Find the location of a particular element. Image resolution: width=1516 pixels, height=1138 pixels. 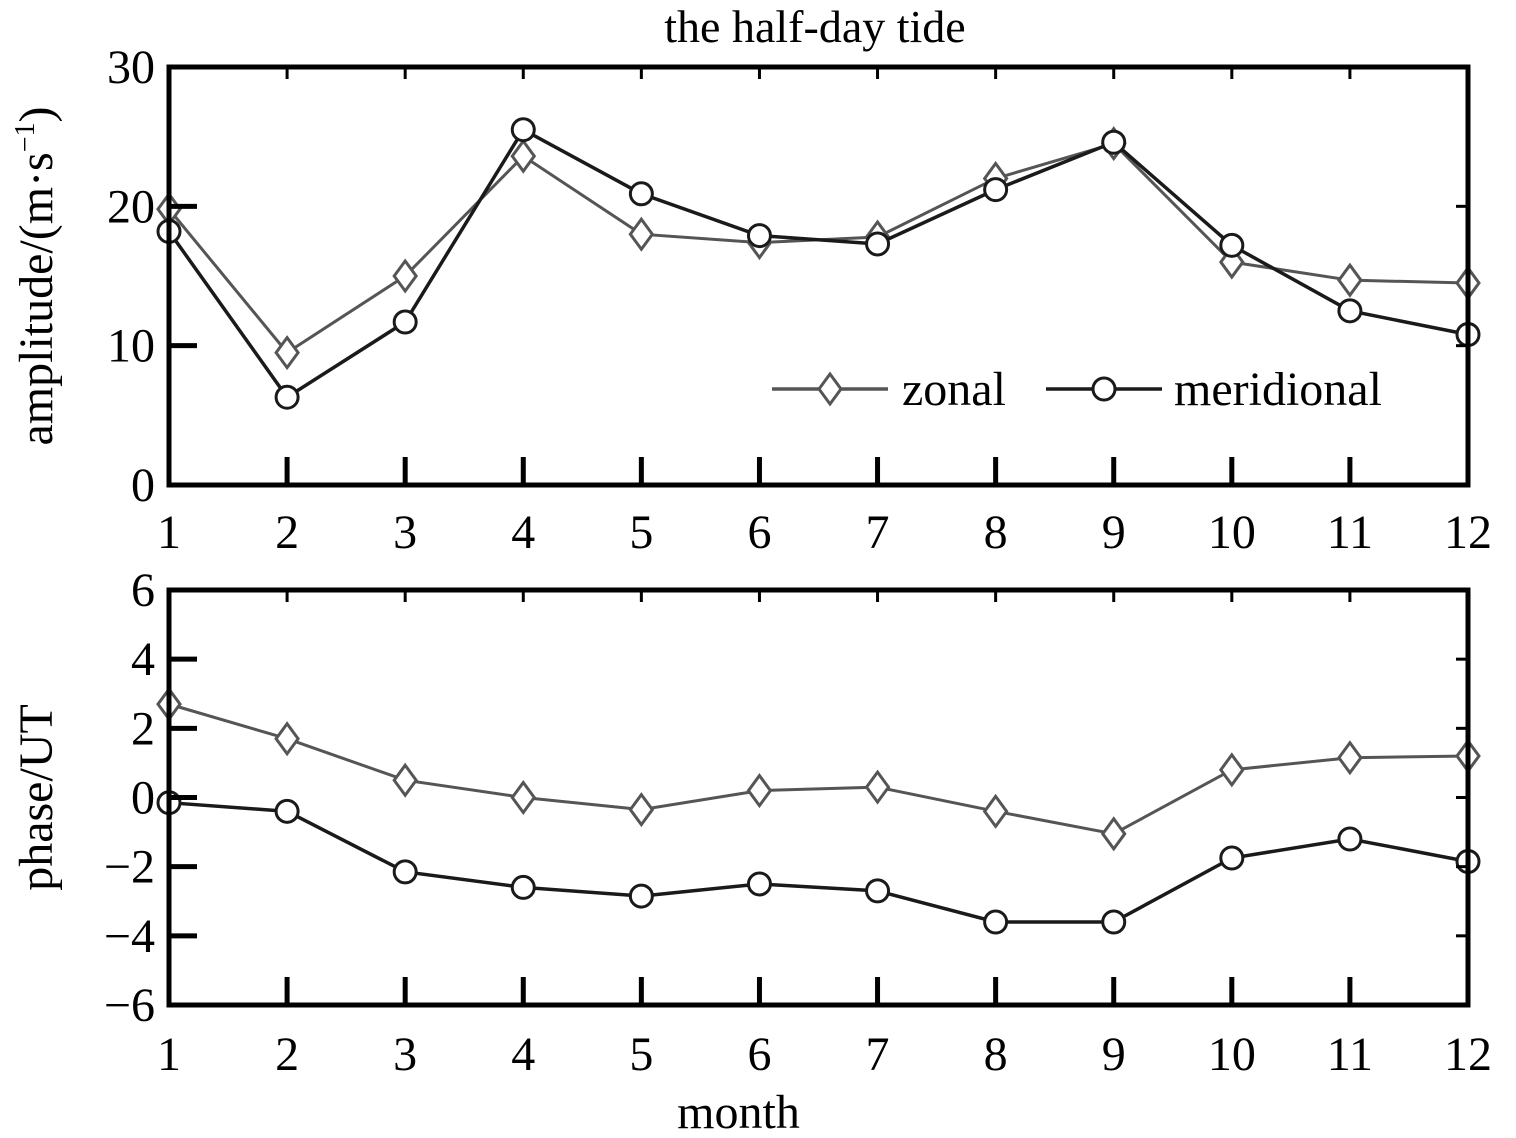

y-tick-label: 10 is located at coordinates (131, 346).